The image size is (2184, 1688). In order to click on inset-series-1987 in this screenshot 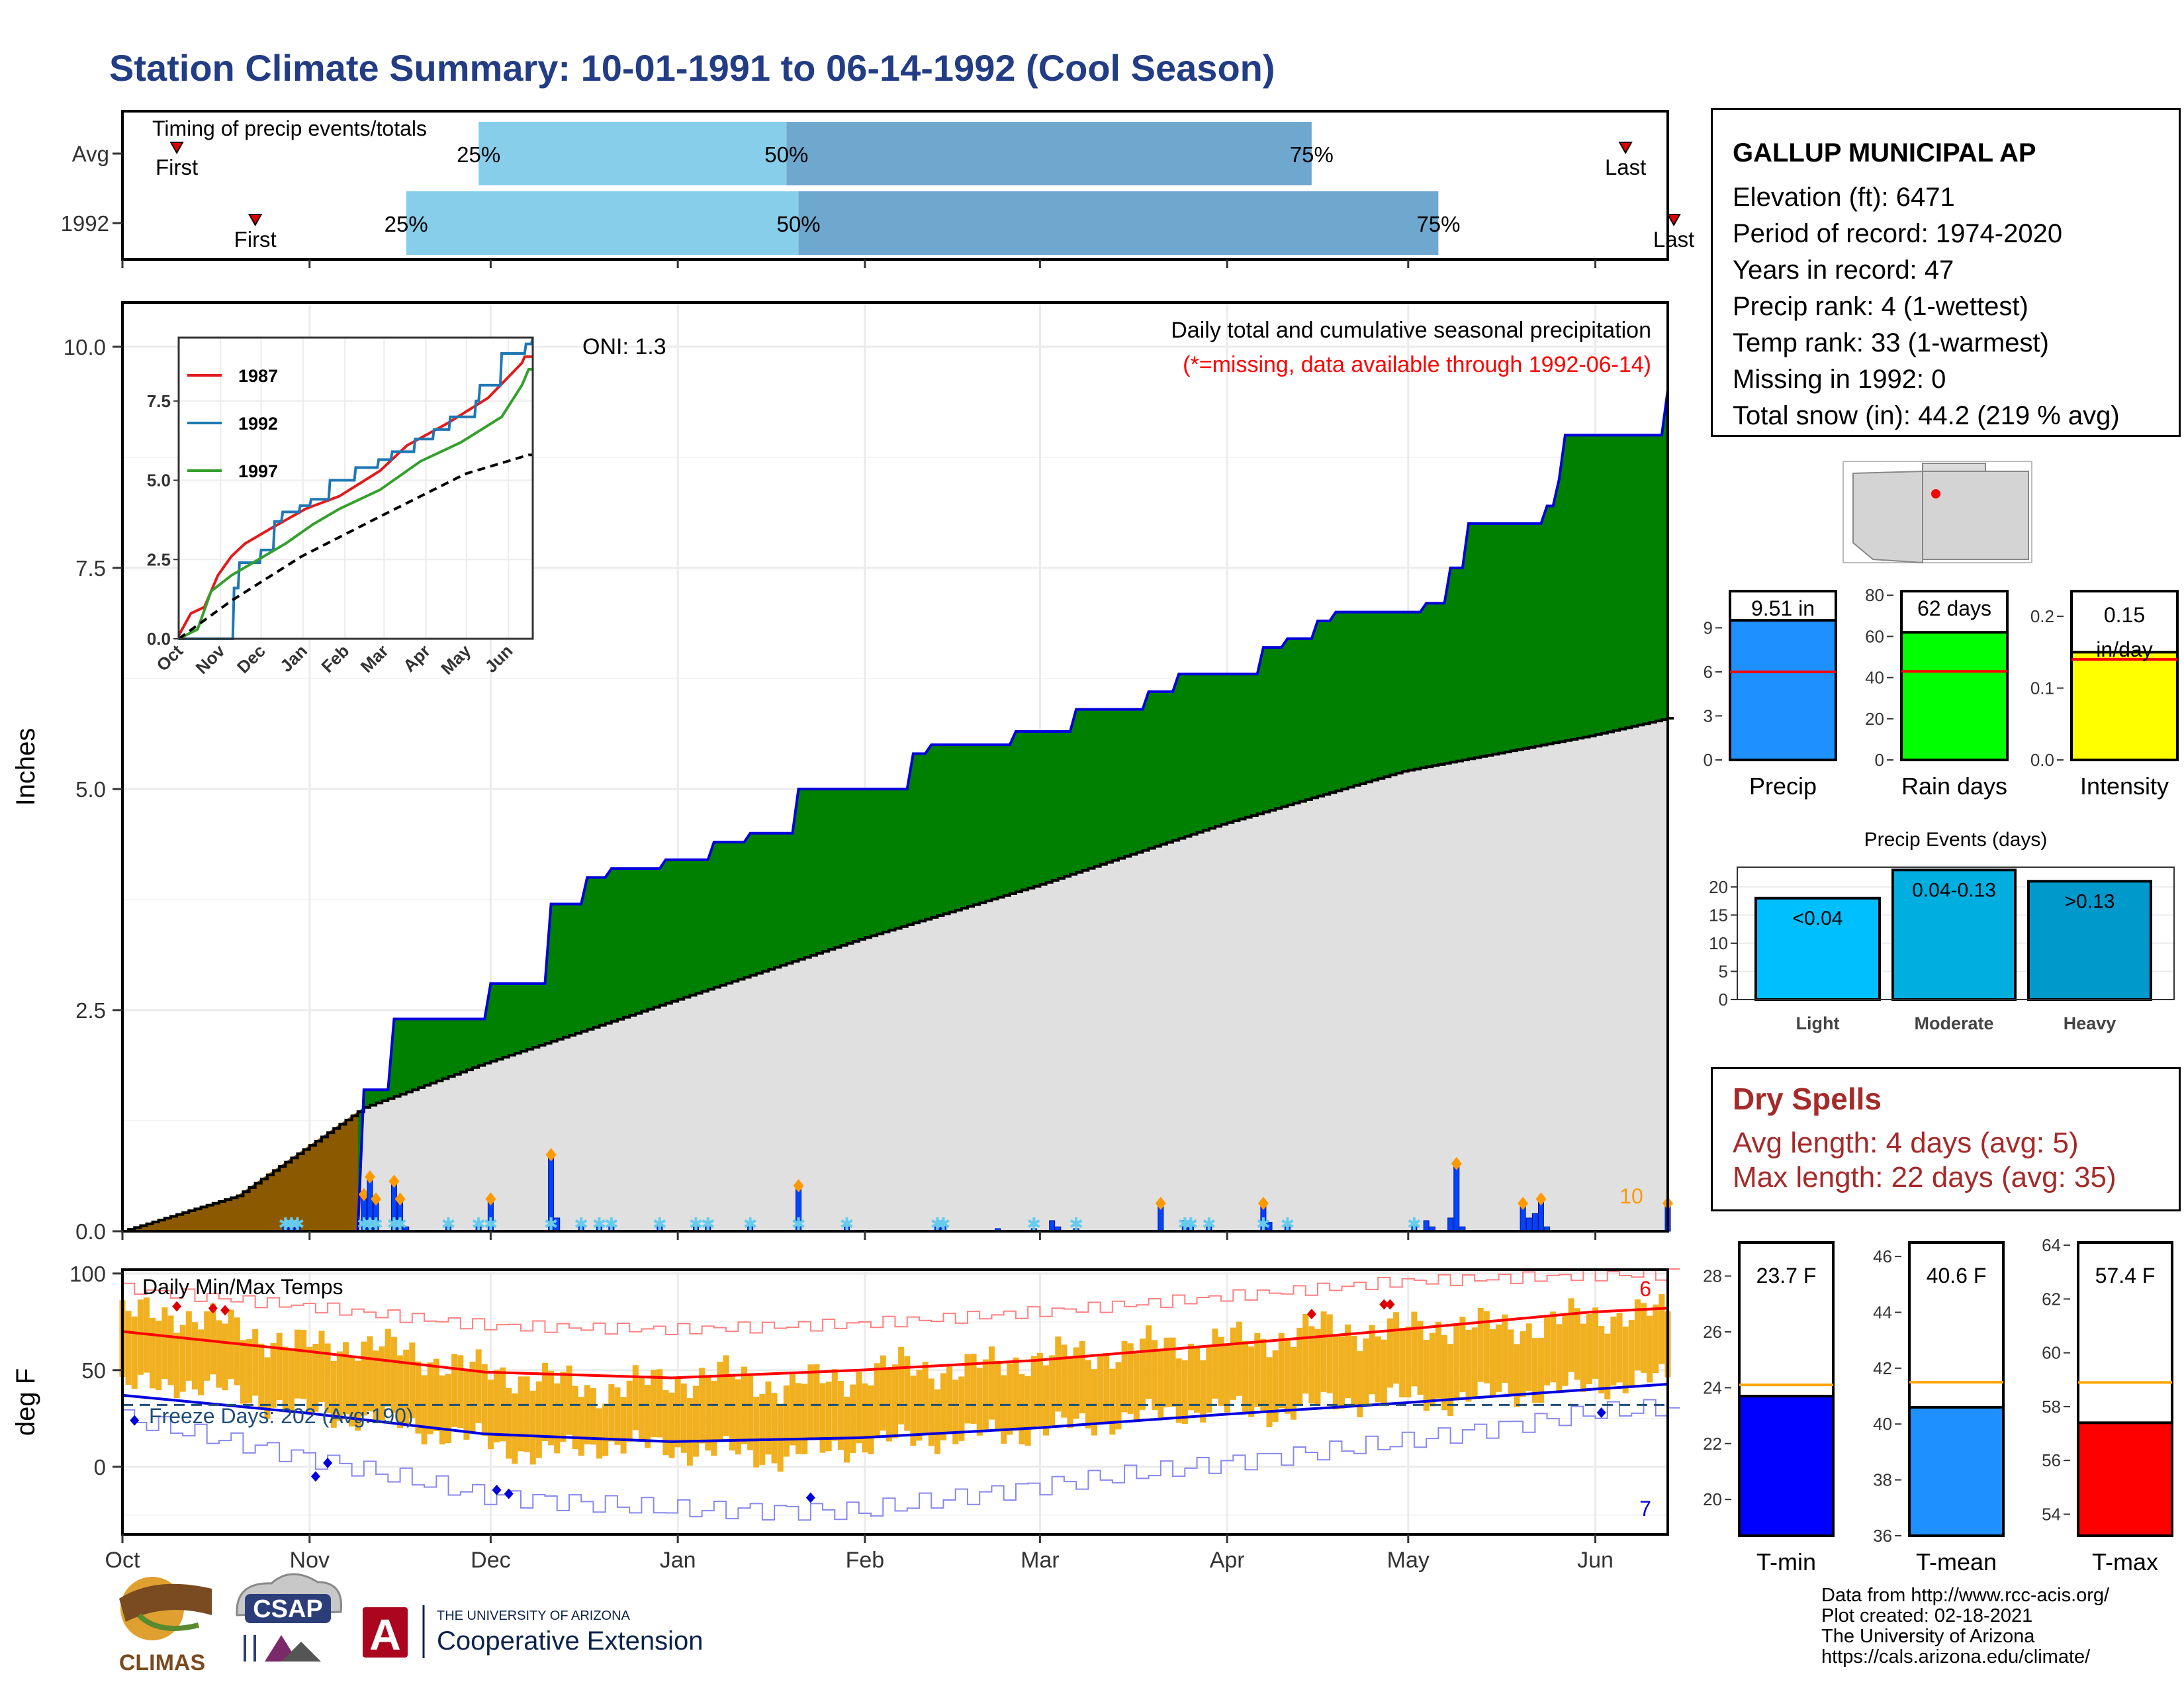, I will do `click(355, 496)`.